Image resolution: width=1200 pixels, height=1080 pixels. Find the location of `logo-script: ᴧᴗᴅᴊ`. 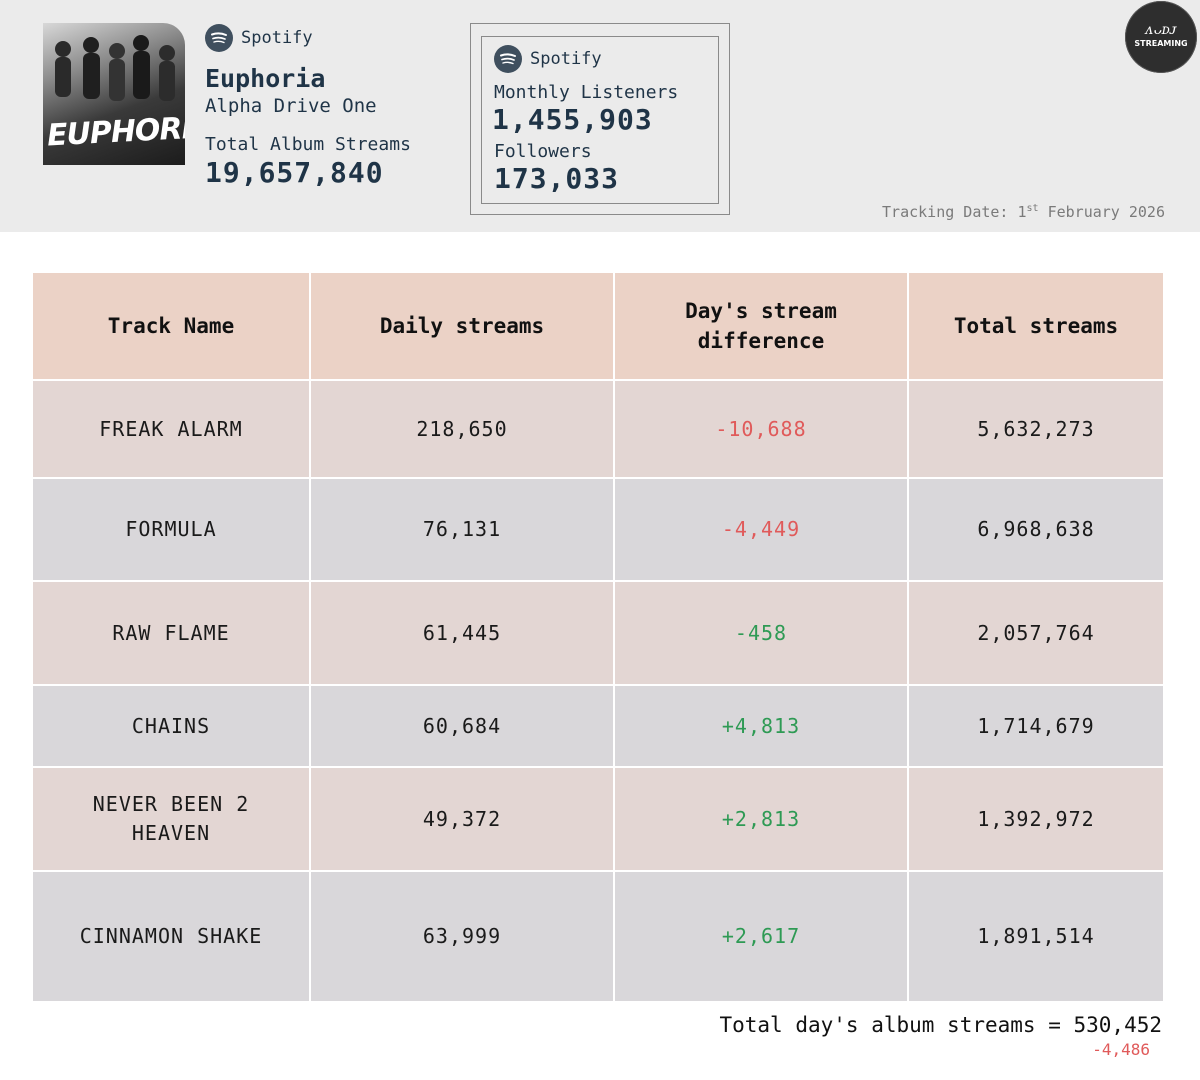

logo-script: ᴧᴗᴅᴊ is located at coordinates (1161, 30).